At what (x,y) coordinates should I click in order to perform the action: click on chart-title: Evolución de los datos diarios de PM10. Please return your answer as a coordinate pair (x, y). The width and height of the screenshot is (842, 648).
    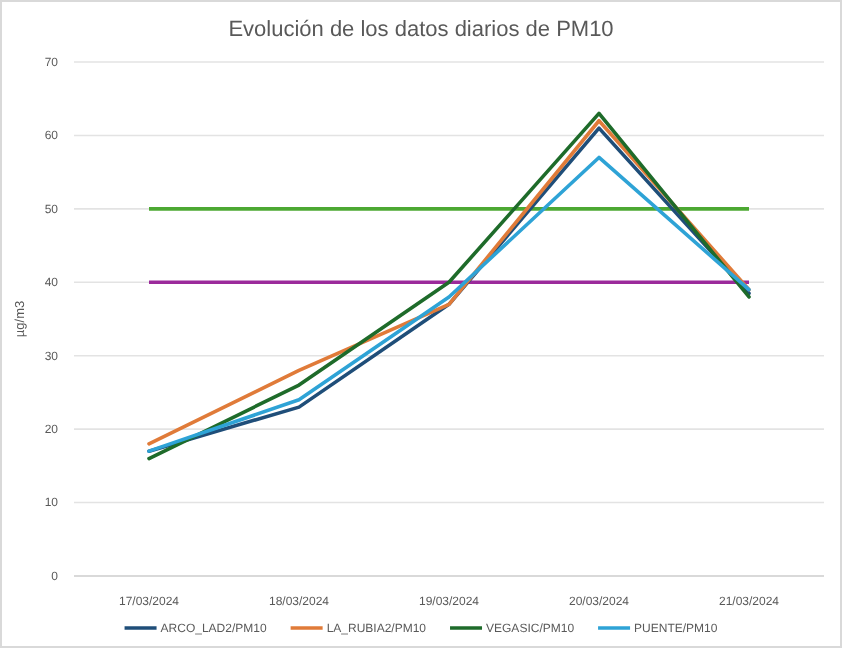
    Looking at the image, I should click on (421, 30).